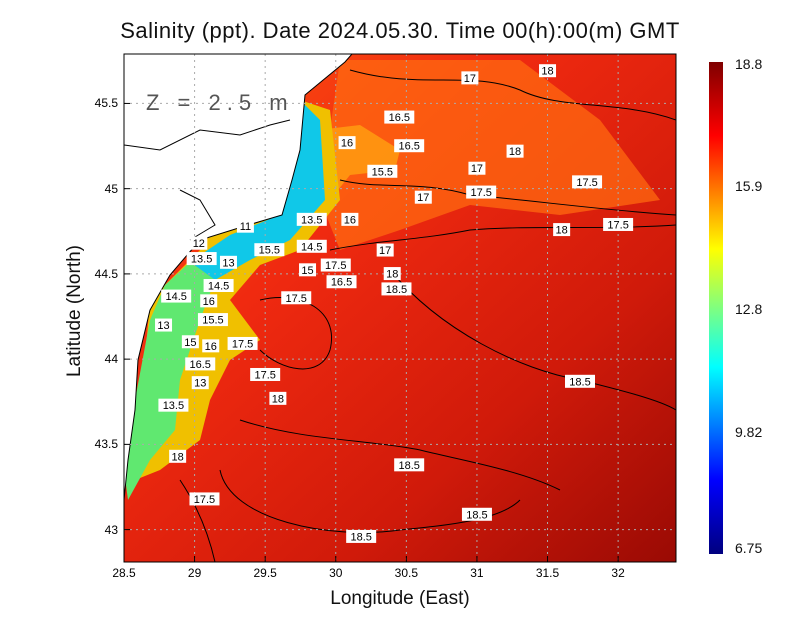  What do you see at coordinates (359, 162) in the screenshot?
I see `yellow-plume` at bounding box center [359, 162].